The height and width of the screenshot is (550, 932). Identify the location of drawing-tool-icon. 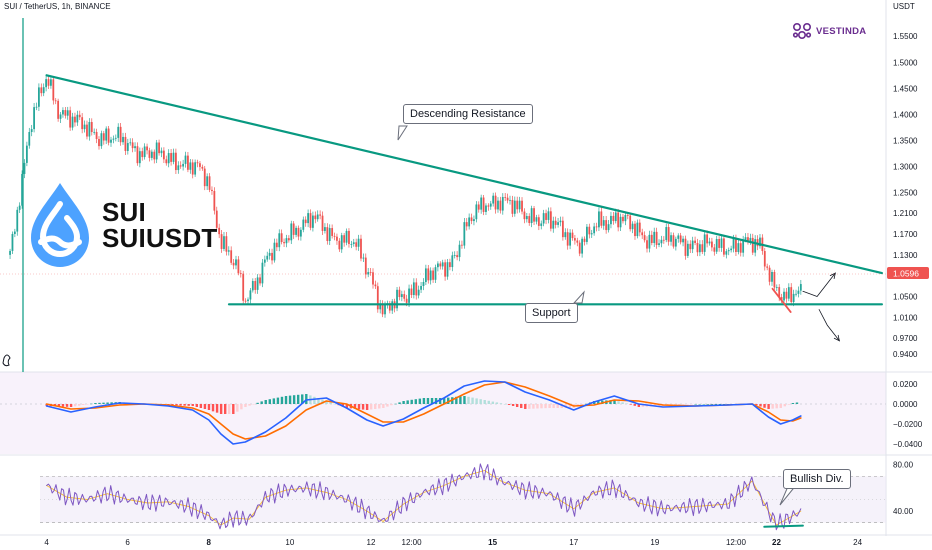
(6, 360).